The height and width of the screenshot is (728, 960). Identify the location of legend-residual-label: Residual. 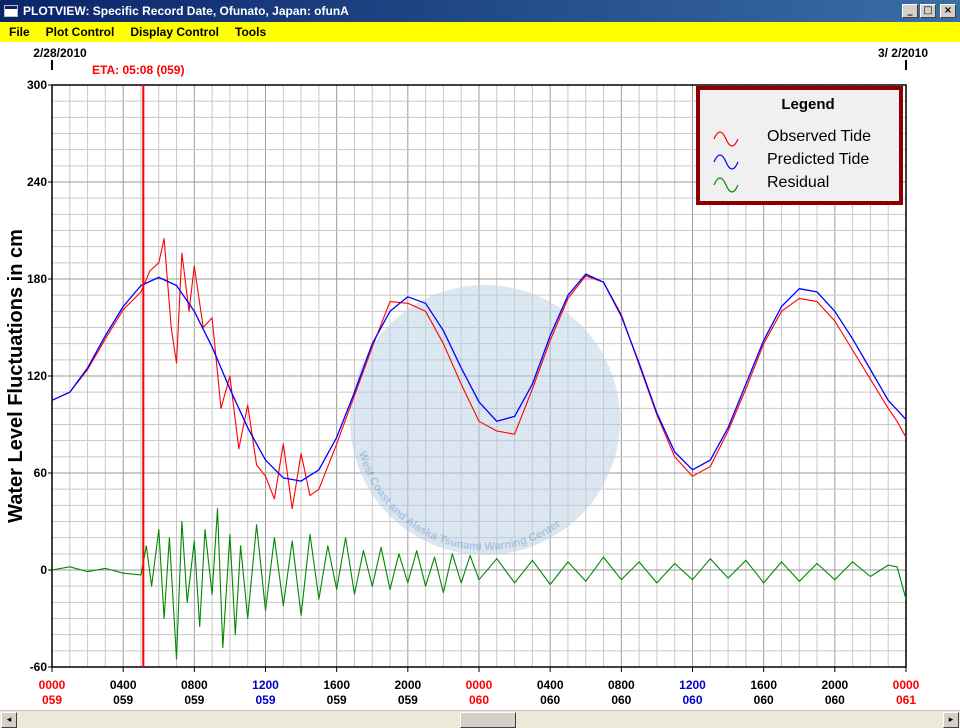
(798, 182).